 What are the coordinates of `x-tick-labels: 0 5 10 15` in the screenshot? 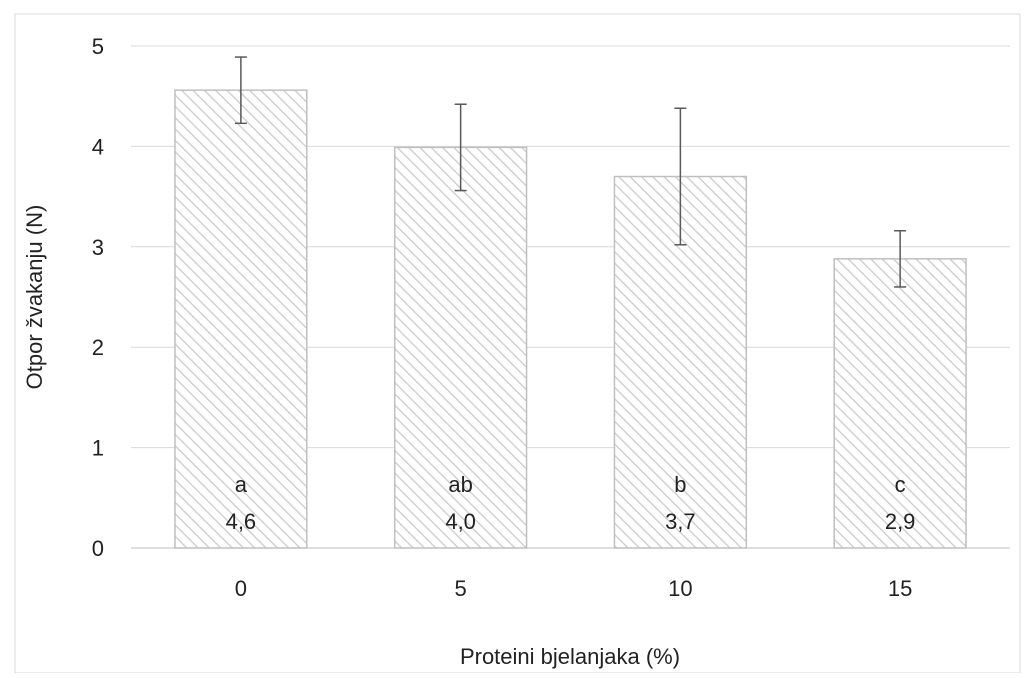 It's located at (574, 588).